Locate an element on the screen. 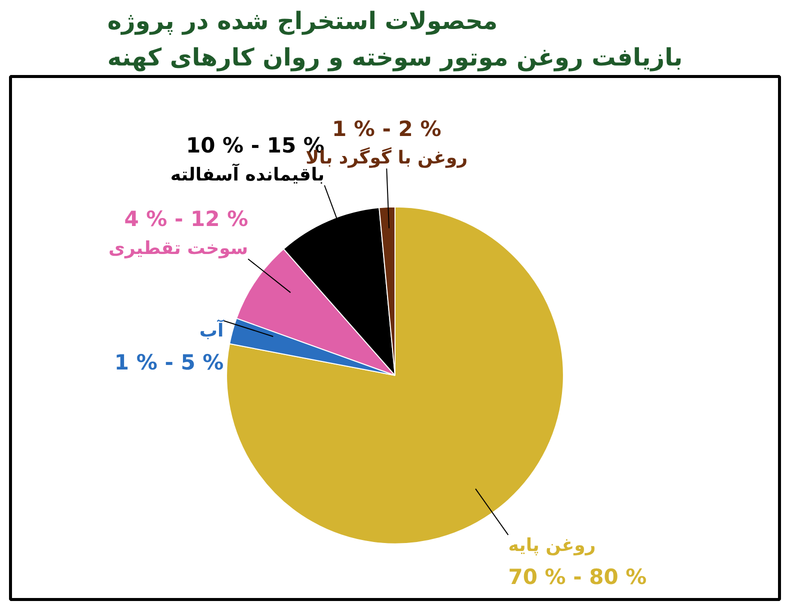 Image resolution: width=793 pixels, height=613 pixels. text: 70 % - 80 % is located at coordinates (577, 576).